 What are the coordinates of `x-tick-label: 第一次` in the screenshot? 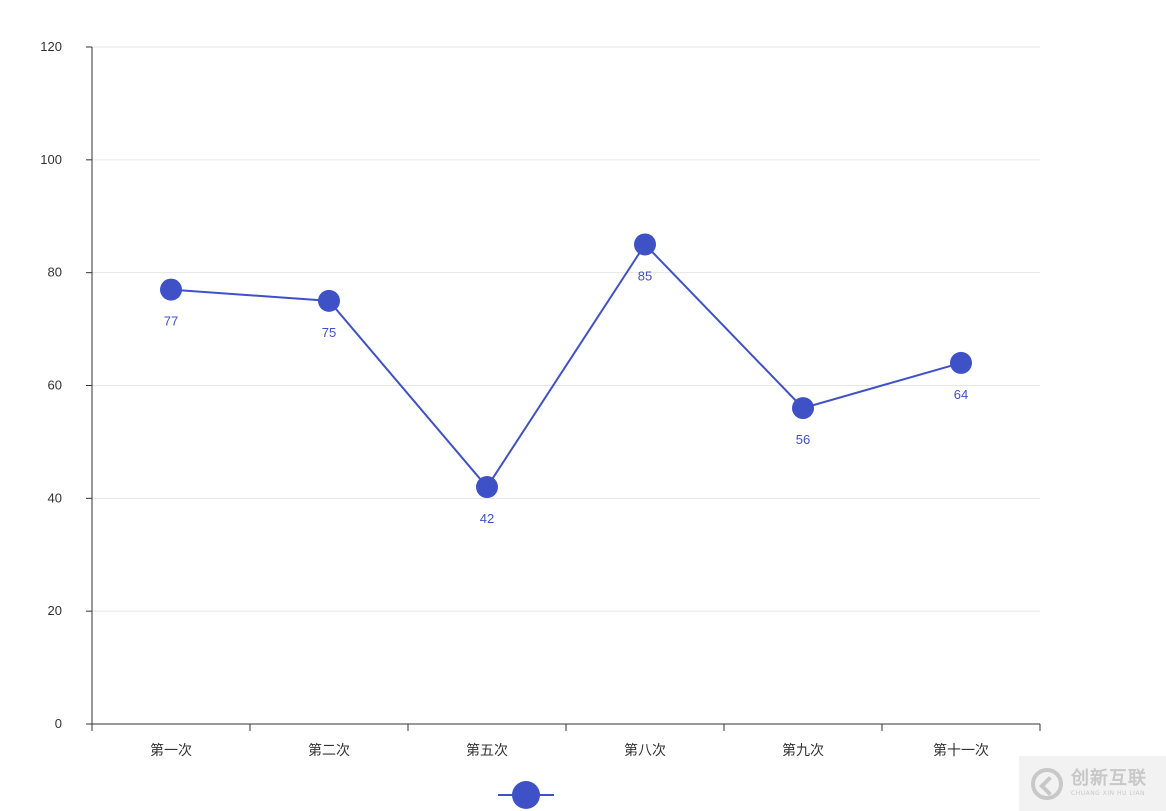 It's located at (171, 750).